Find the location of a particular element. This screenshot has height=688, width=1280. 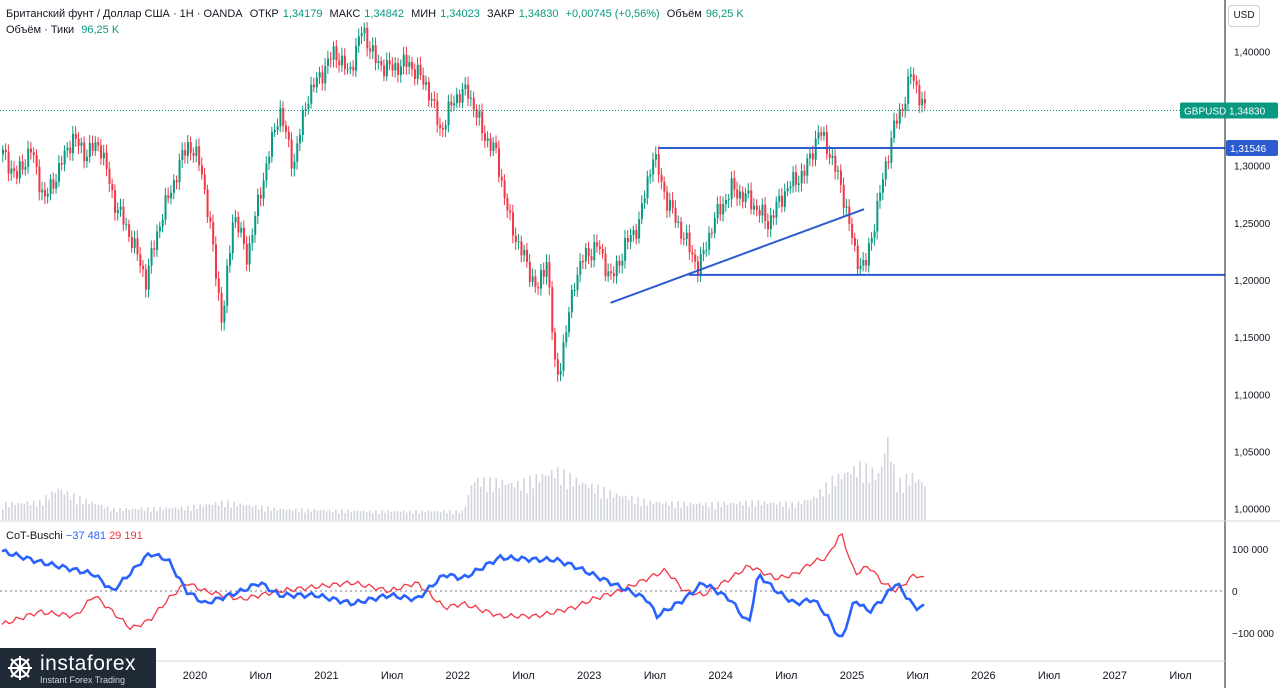

cot-pane is located at coordinates (612, 585).